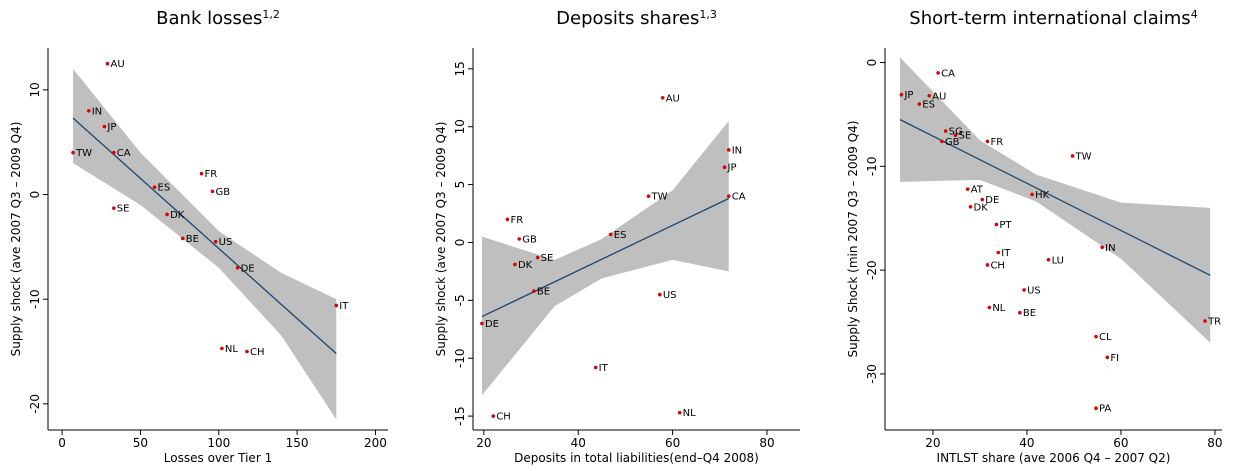  What do you see at coordinates (62, 443) in the screenshot?
I see `x-tick-label: 0` at bounding box center [62, 443].